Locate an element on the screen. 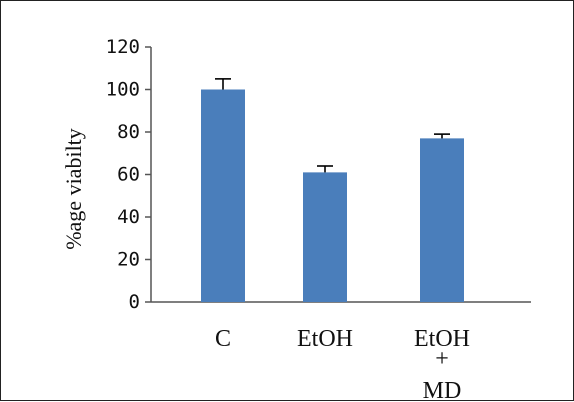 The image size is (574, 402). category-label: C is located at coordinates (223, 339).